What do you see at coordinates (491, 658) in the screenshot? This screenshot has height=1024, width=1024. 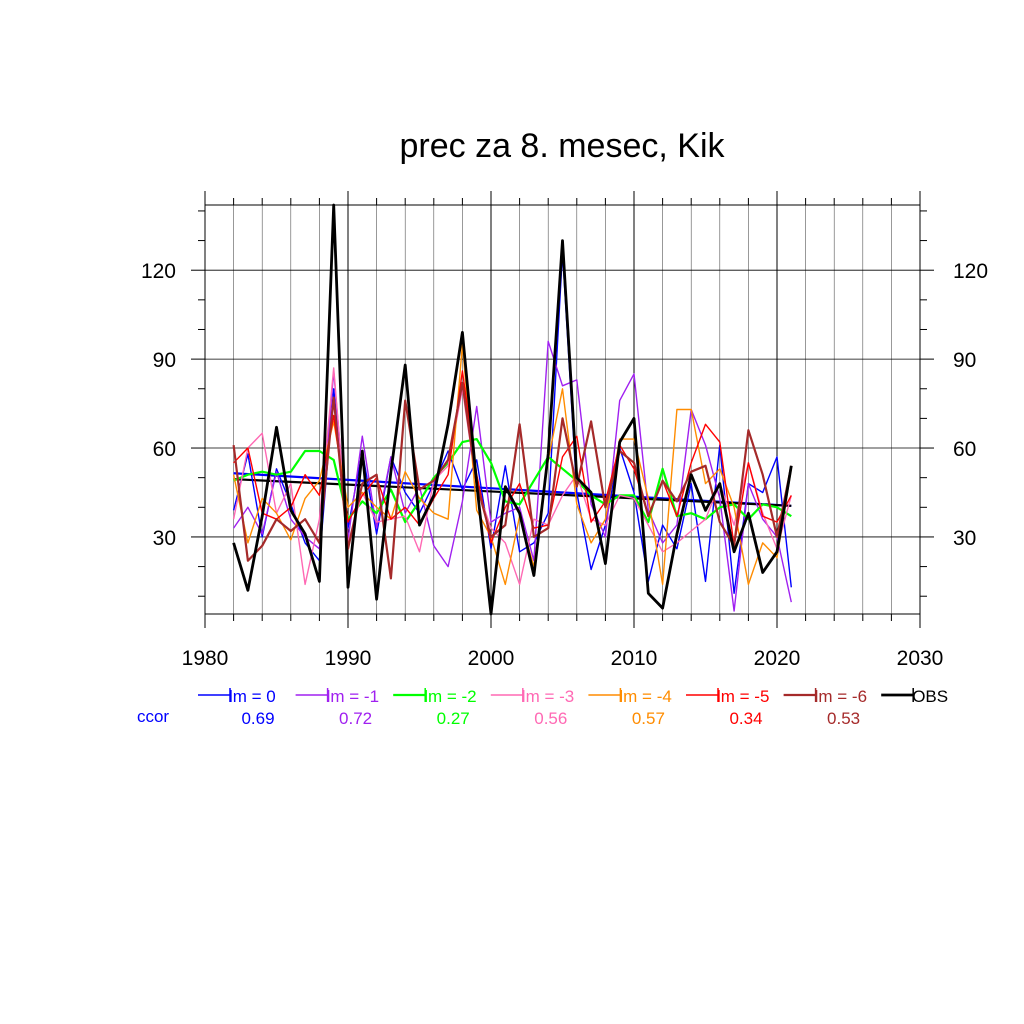 I see `x-tick-label: 2000` at bounding box center [491, 658].